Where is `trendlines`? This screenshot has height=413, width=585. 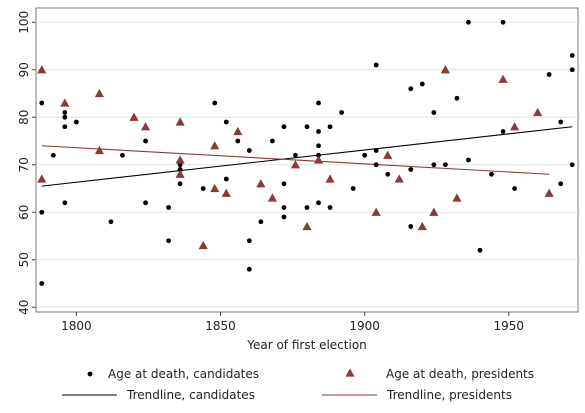 trendlines is located at coordinates (307, 156).